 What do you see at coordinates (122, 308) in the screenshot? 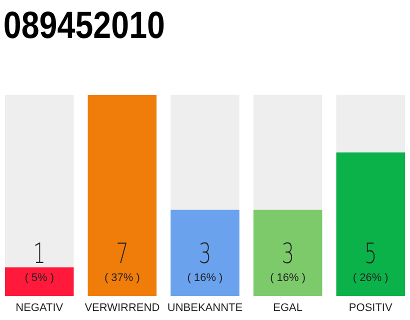
I see `x-tick-label: VERWIRREND` at bounding box center [122, 308].